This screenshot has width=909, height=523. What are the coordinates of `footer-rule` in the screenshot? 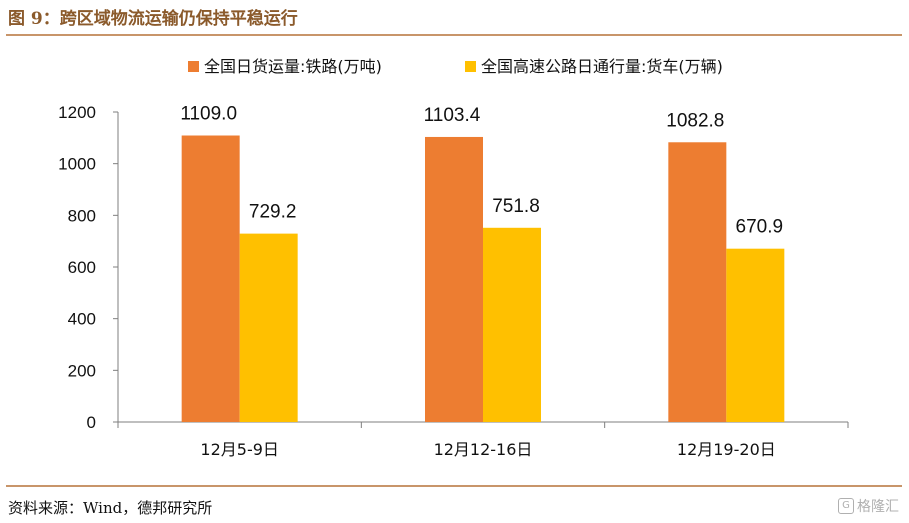 It's located at (454, 486).